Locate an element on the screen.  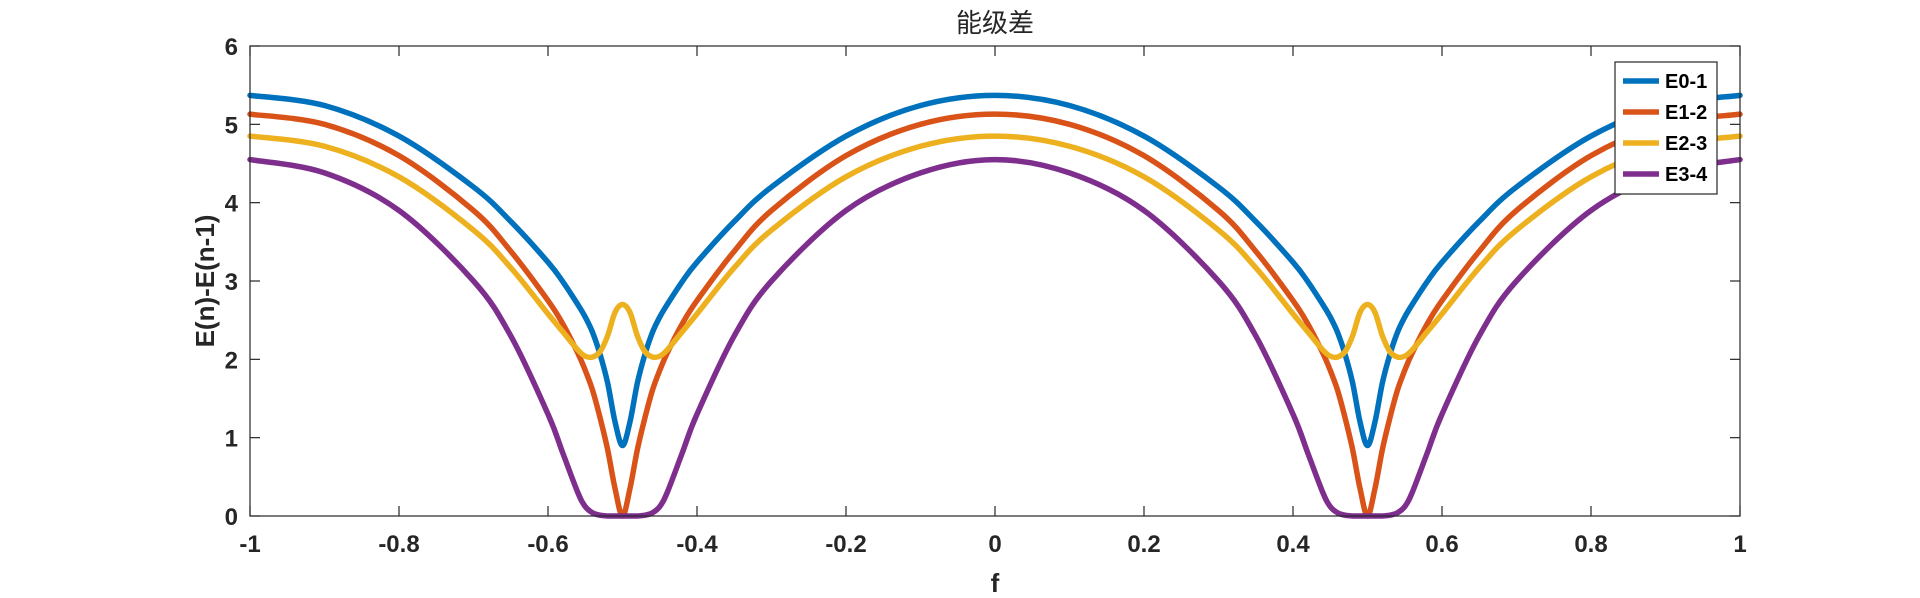
legend-label: E3-4 is located at coordinates (1686, 175).